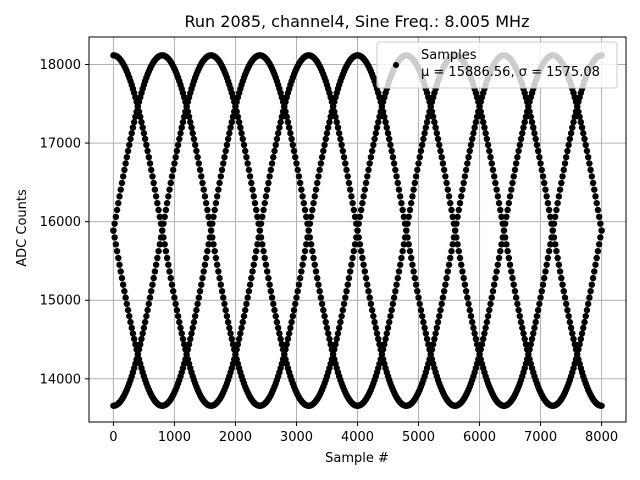 The image size is (640, 480). Describe the element at coordinates (235, 437) in the screenshot. I see `x-tick-label: 2000` at that location.